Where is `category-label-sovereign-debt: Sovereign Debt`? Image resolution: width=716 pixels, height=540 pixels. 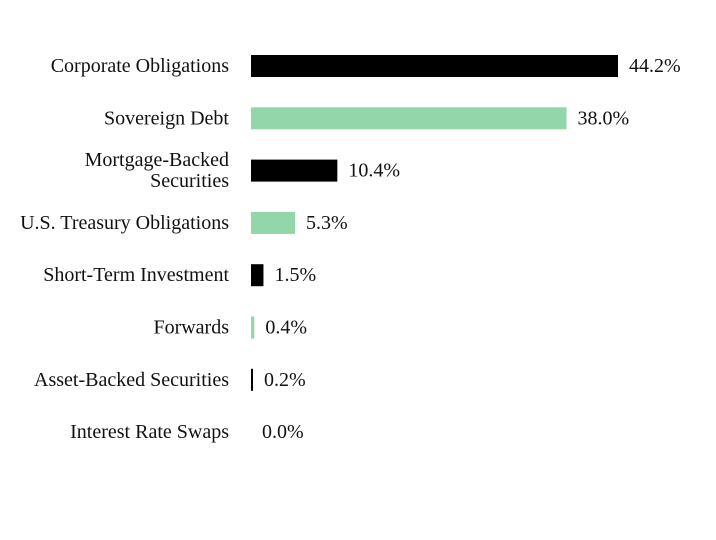 category-label-sovereign-debt: Sovereign Debt is located at coordinates (166, 118).